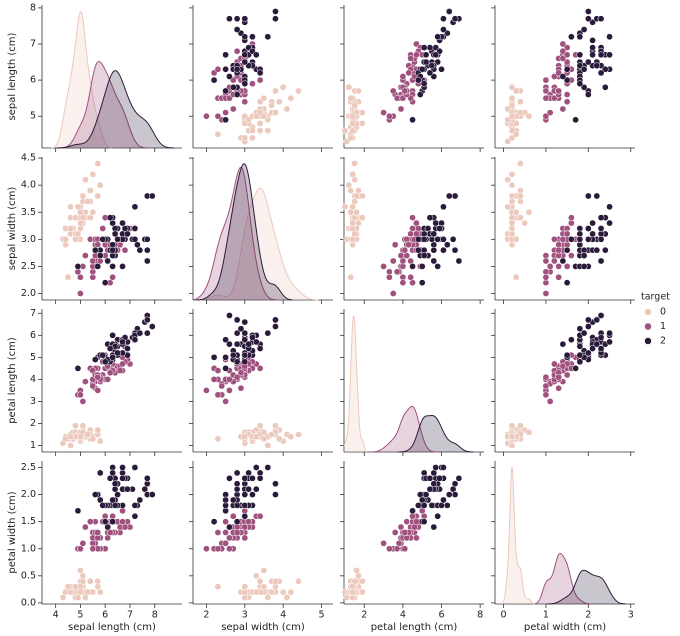  Describe the element at coordinates (28, 548) in the screenshot. I see `y-tick-label: 1.0` at that location.